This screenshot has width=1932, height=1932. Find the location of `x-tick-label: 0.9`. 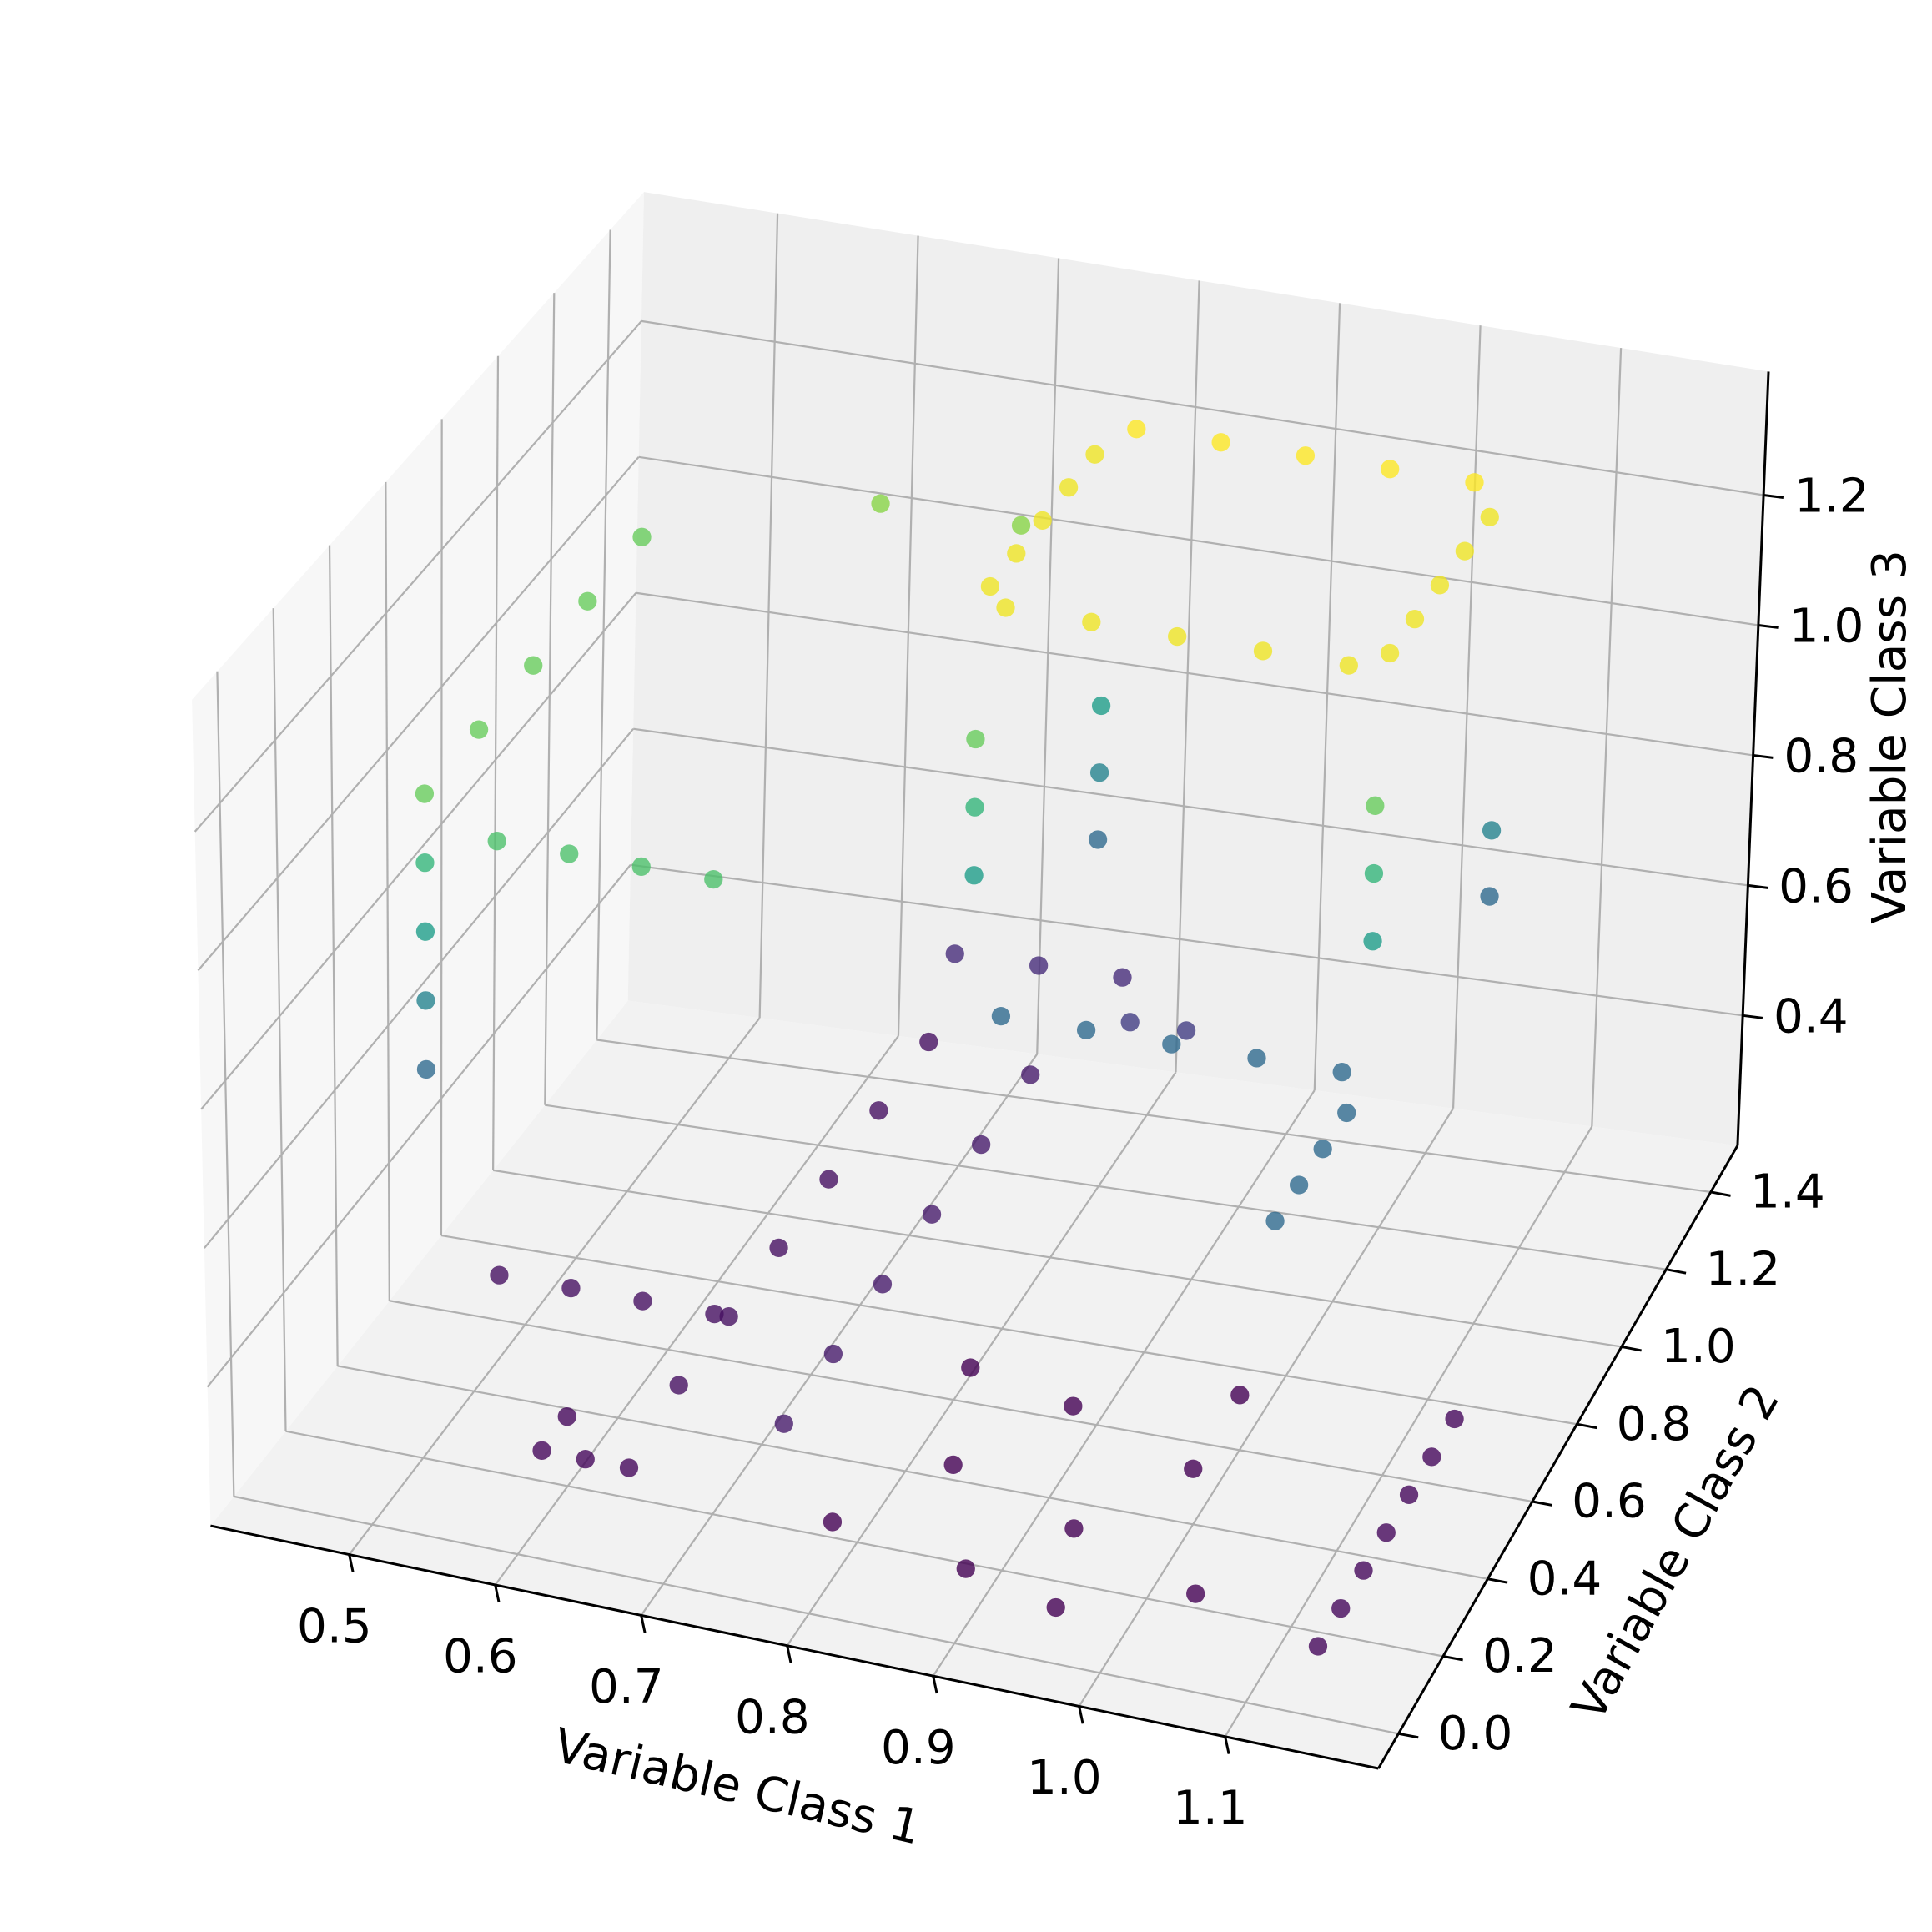

x-tick-label: 0.9 is located at coordinates (918, 1748).